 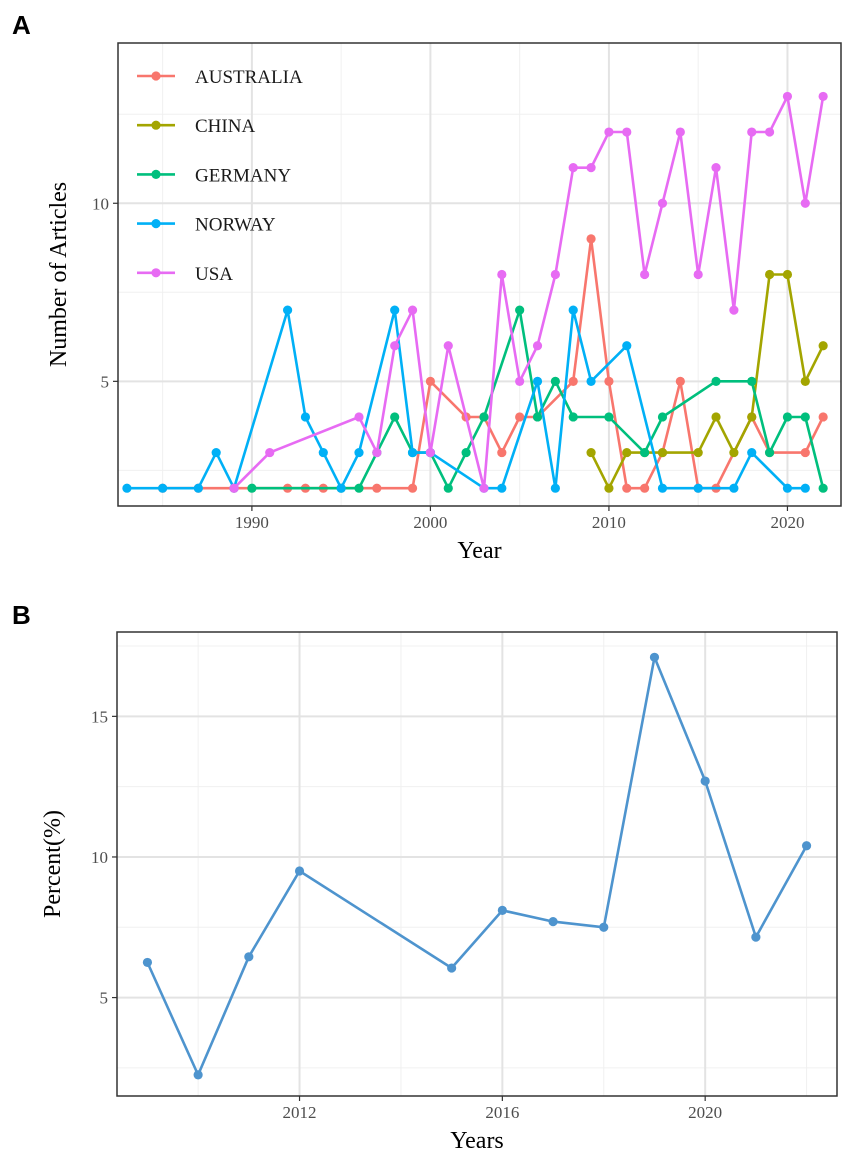 I want to click on chart-a-series-norway-line, so click(x=466, y=399).